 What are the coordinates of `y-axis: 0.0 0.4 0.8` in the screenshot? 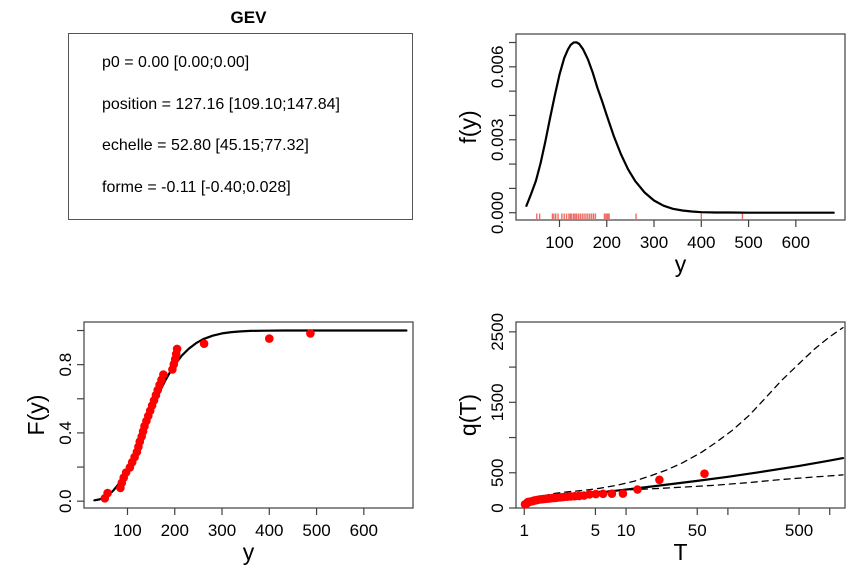 It's located at (70, 421).